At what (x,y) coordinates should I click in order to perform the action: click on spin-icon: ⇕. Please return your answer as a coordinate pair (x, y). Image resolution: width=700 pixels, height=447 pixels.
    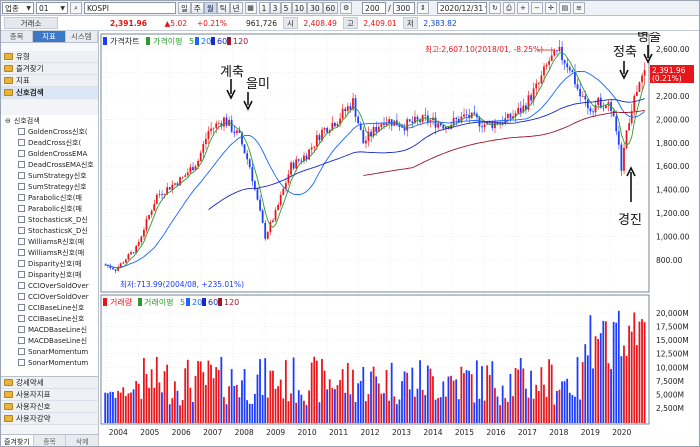
    Looking at the image, I should click on (422, 8).